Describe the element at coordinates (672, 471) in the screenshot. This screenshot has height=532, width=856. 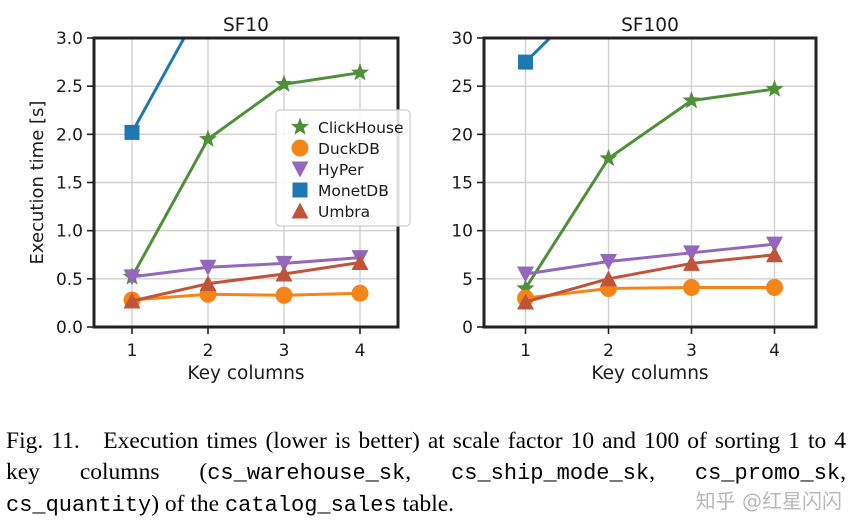
I see `caption-sep-2: ,` at that location.